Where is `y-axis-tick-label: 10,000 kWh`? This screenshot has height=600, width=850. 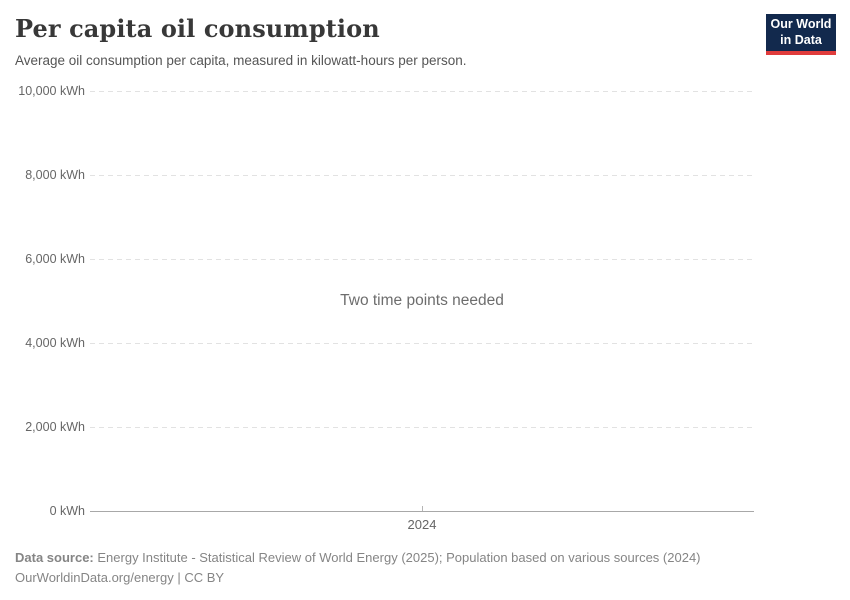 y-axis-tick-label: 10,000 kWh is located at coordinates (51, 91).